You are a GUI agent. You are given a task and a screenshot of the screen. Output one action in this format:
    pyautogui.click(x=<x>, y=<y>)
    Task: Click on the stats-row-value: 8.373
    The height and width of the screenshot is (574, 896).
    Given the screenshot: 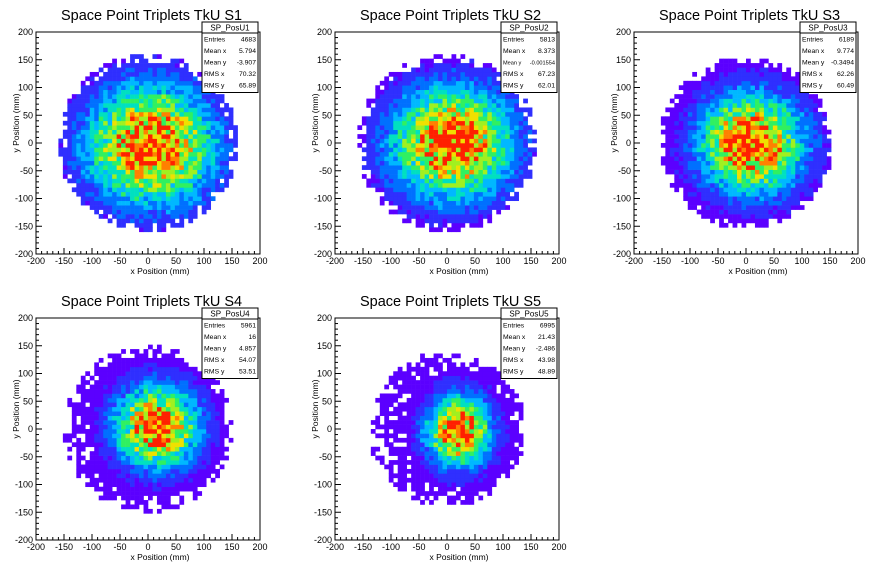 What is the action you would take?
    pyautogui.click(x=546, y=51)
    